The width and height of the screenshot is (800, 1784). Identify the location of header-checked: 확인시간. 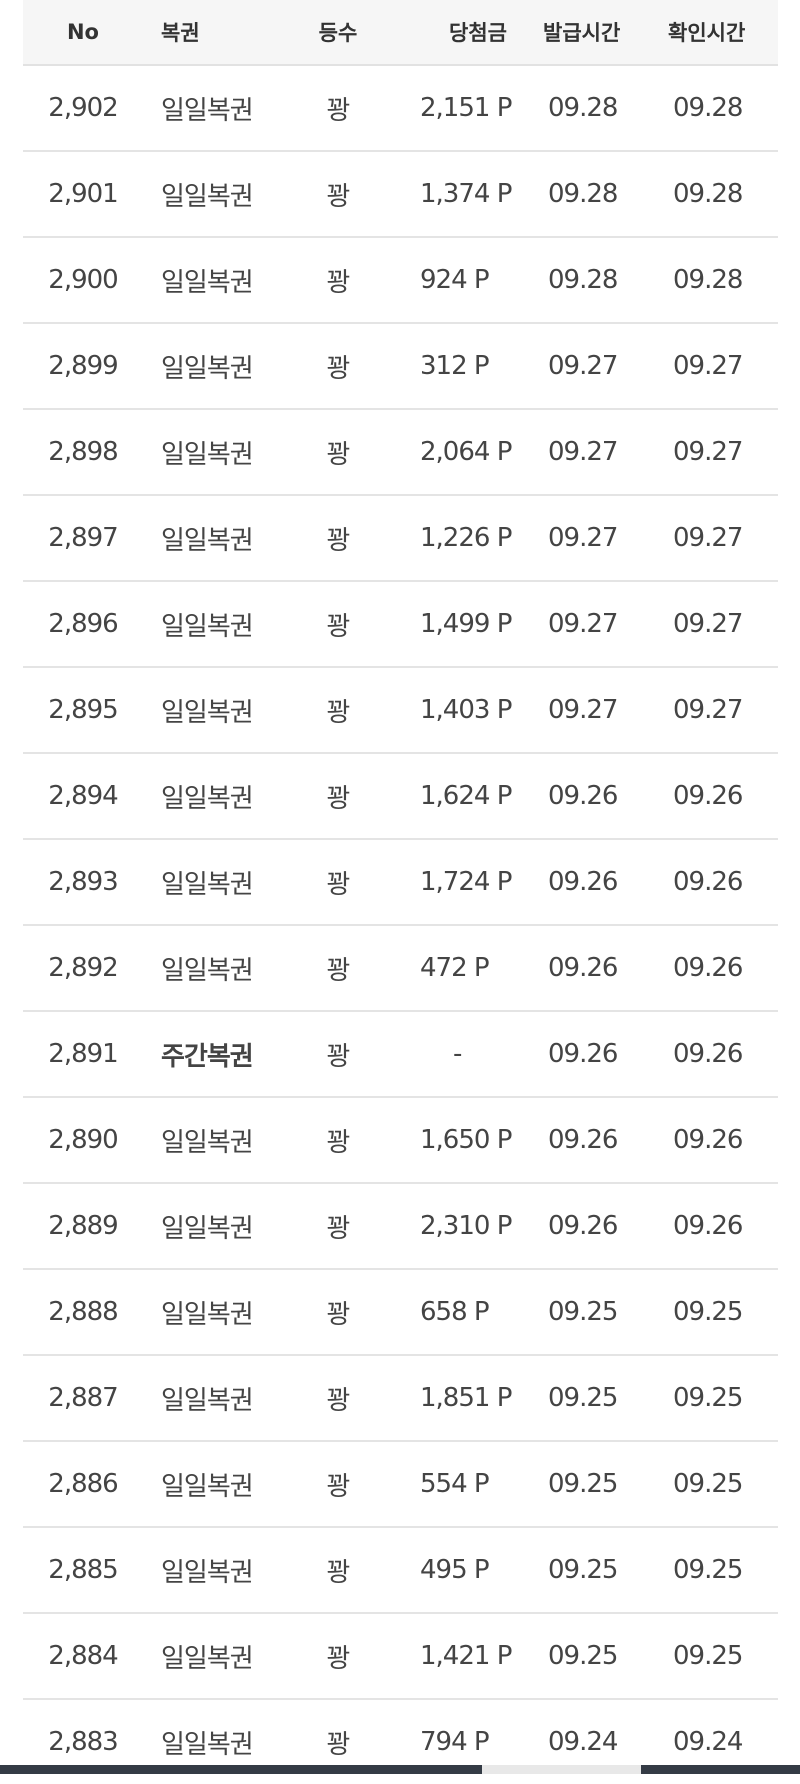
(707, 33).